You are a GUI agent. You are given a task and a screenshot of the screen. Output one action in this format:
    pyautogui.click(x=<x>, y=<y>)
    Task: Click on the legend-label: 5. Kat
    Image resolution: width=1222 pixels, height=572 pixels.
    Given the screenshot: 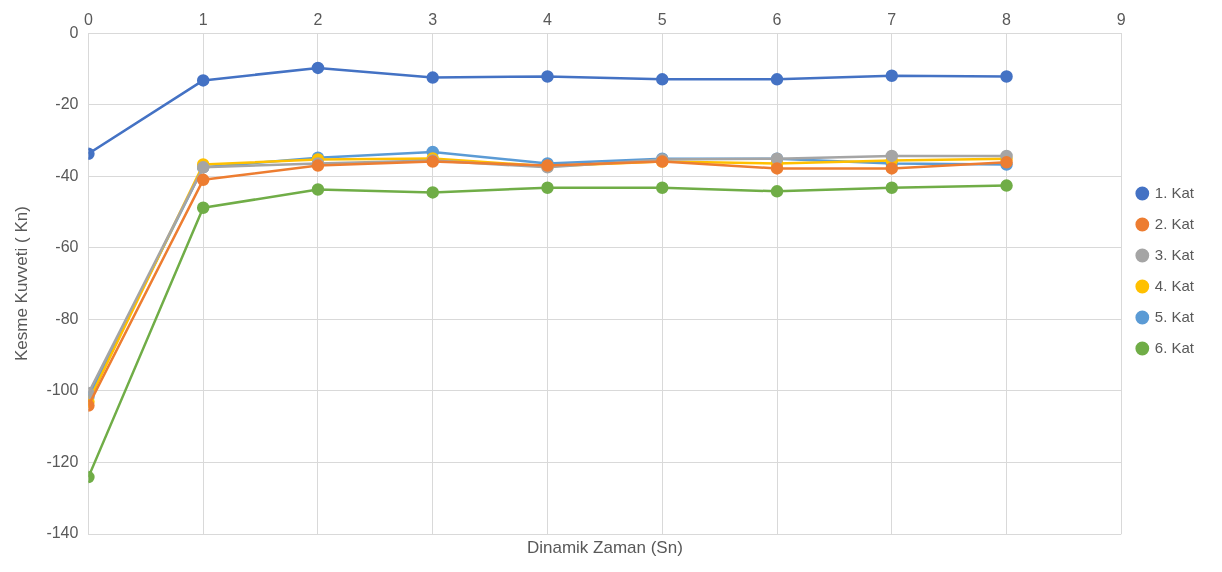 What is the action you would take?
    pyautogui.click(x=1174, y=316)
    